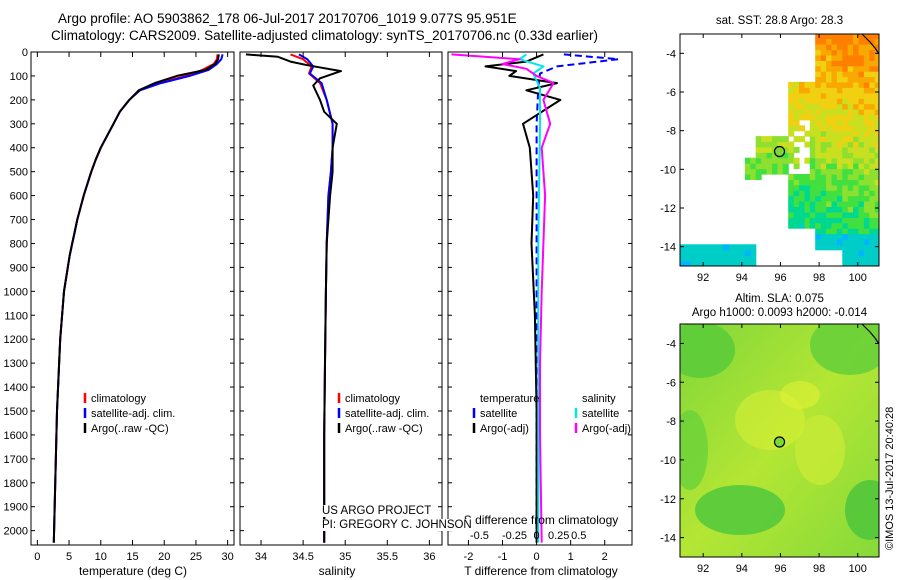  What do you see at coordinates (130, 429) in the screenshot?
I see `temperature-legend-label: Argo(..raw -QC)` at bounding box center [130, 429].